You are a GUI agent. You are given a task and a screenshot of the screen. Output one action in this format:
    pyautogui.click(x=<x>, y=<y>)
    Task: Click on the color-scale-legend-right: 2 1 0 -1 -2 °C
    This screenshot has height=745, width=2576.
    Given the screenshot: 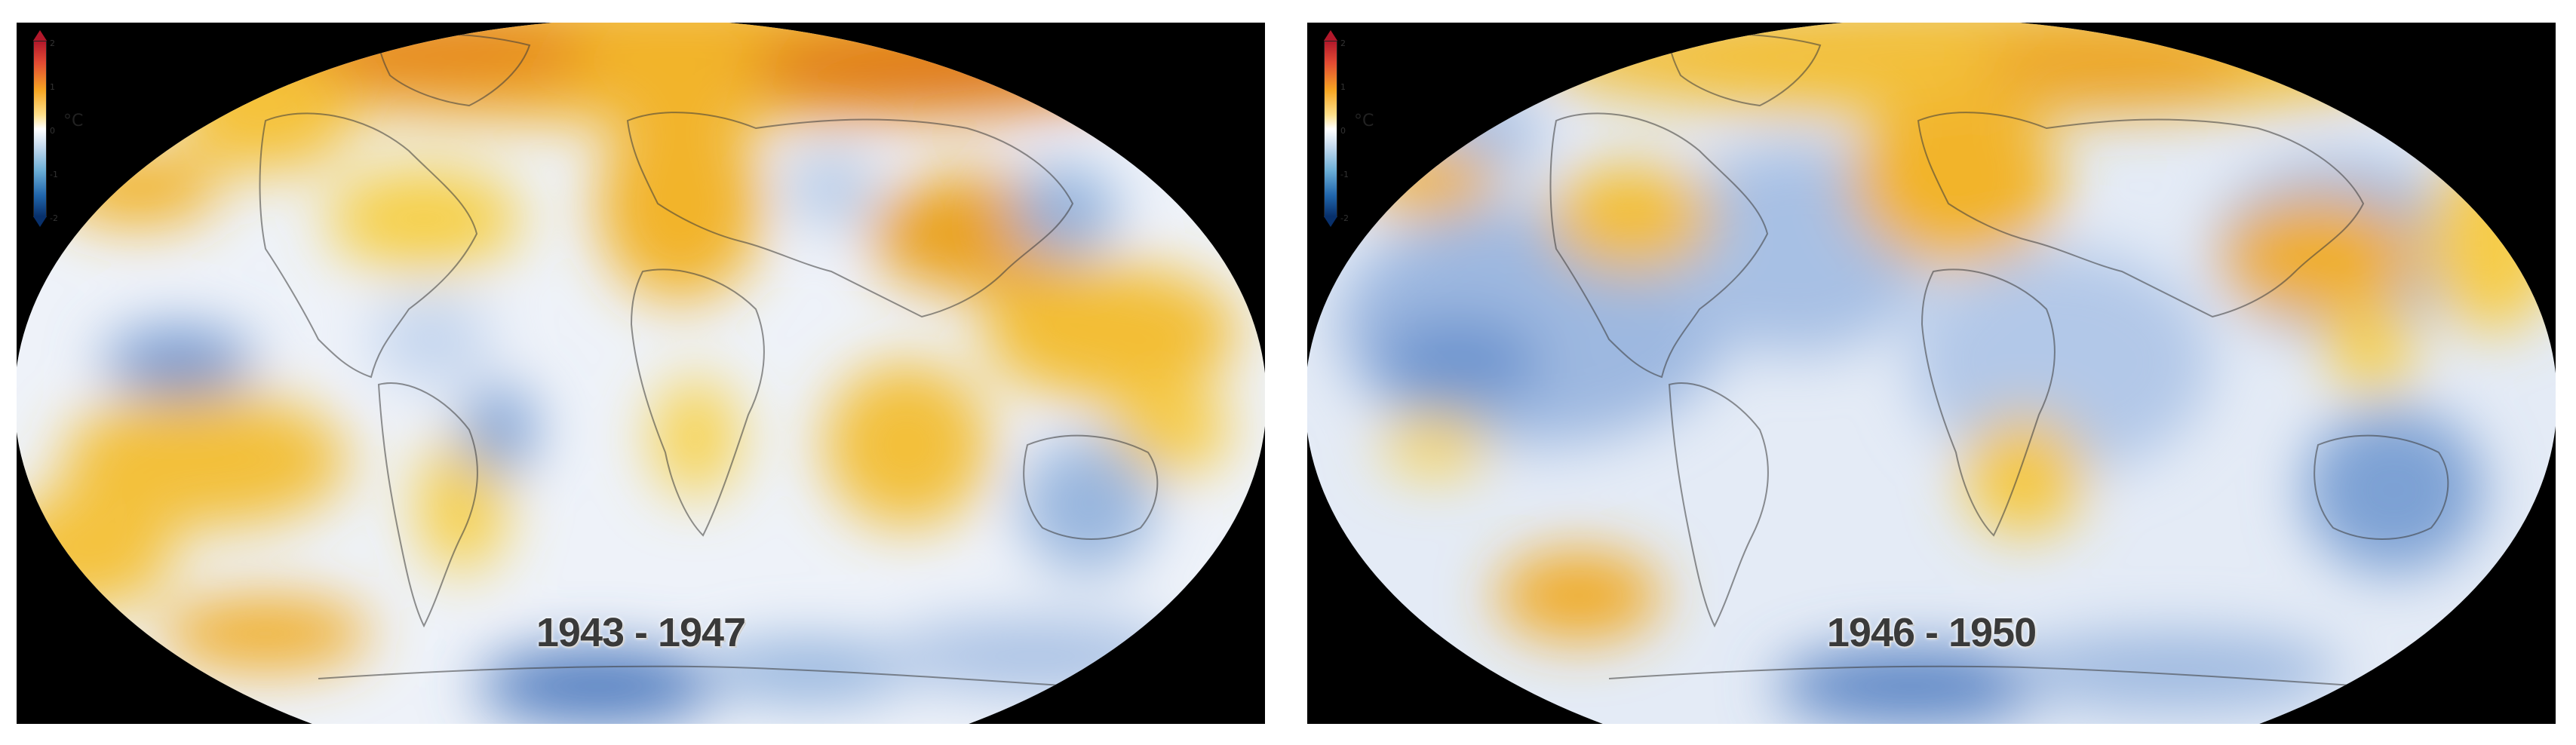 What is the action you would take?
    pyautogui.click(x=1354, y=132)
    